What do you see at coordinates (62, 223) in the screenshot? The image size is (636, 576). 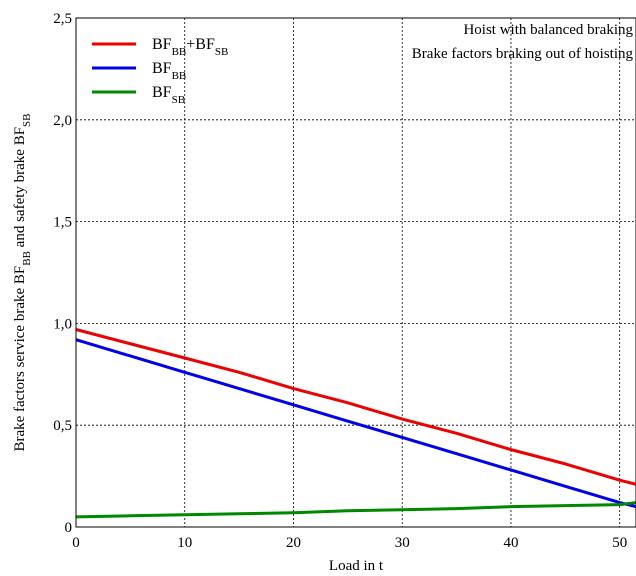 I see `y-tick-label: 1,5` at bounding box center [62, 223].